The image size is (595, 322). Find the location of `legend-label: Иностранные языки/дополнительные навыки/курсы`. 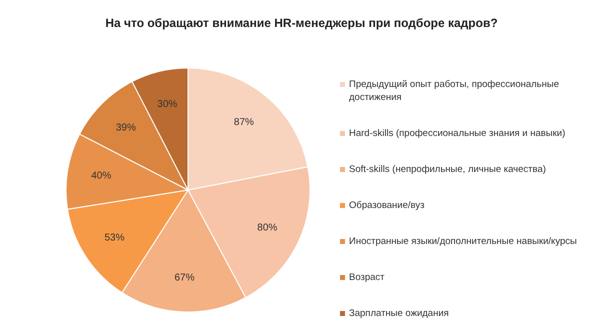

legend-label: Иностранные языки/дополнительные навыки/курсы is located at coordinates (463, 241).